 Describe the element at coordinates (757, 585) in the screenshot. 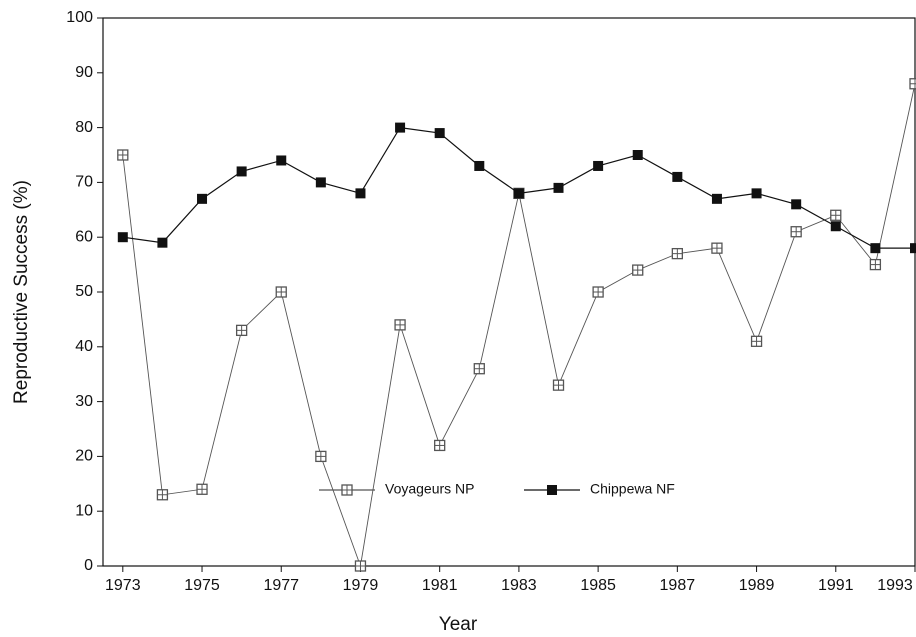

I see `x-tick-label: 1989` at that location.